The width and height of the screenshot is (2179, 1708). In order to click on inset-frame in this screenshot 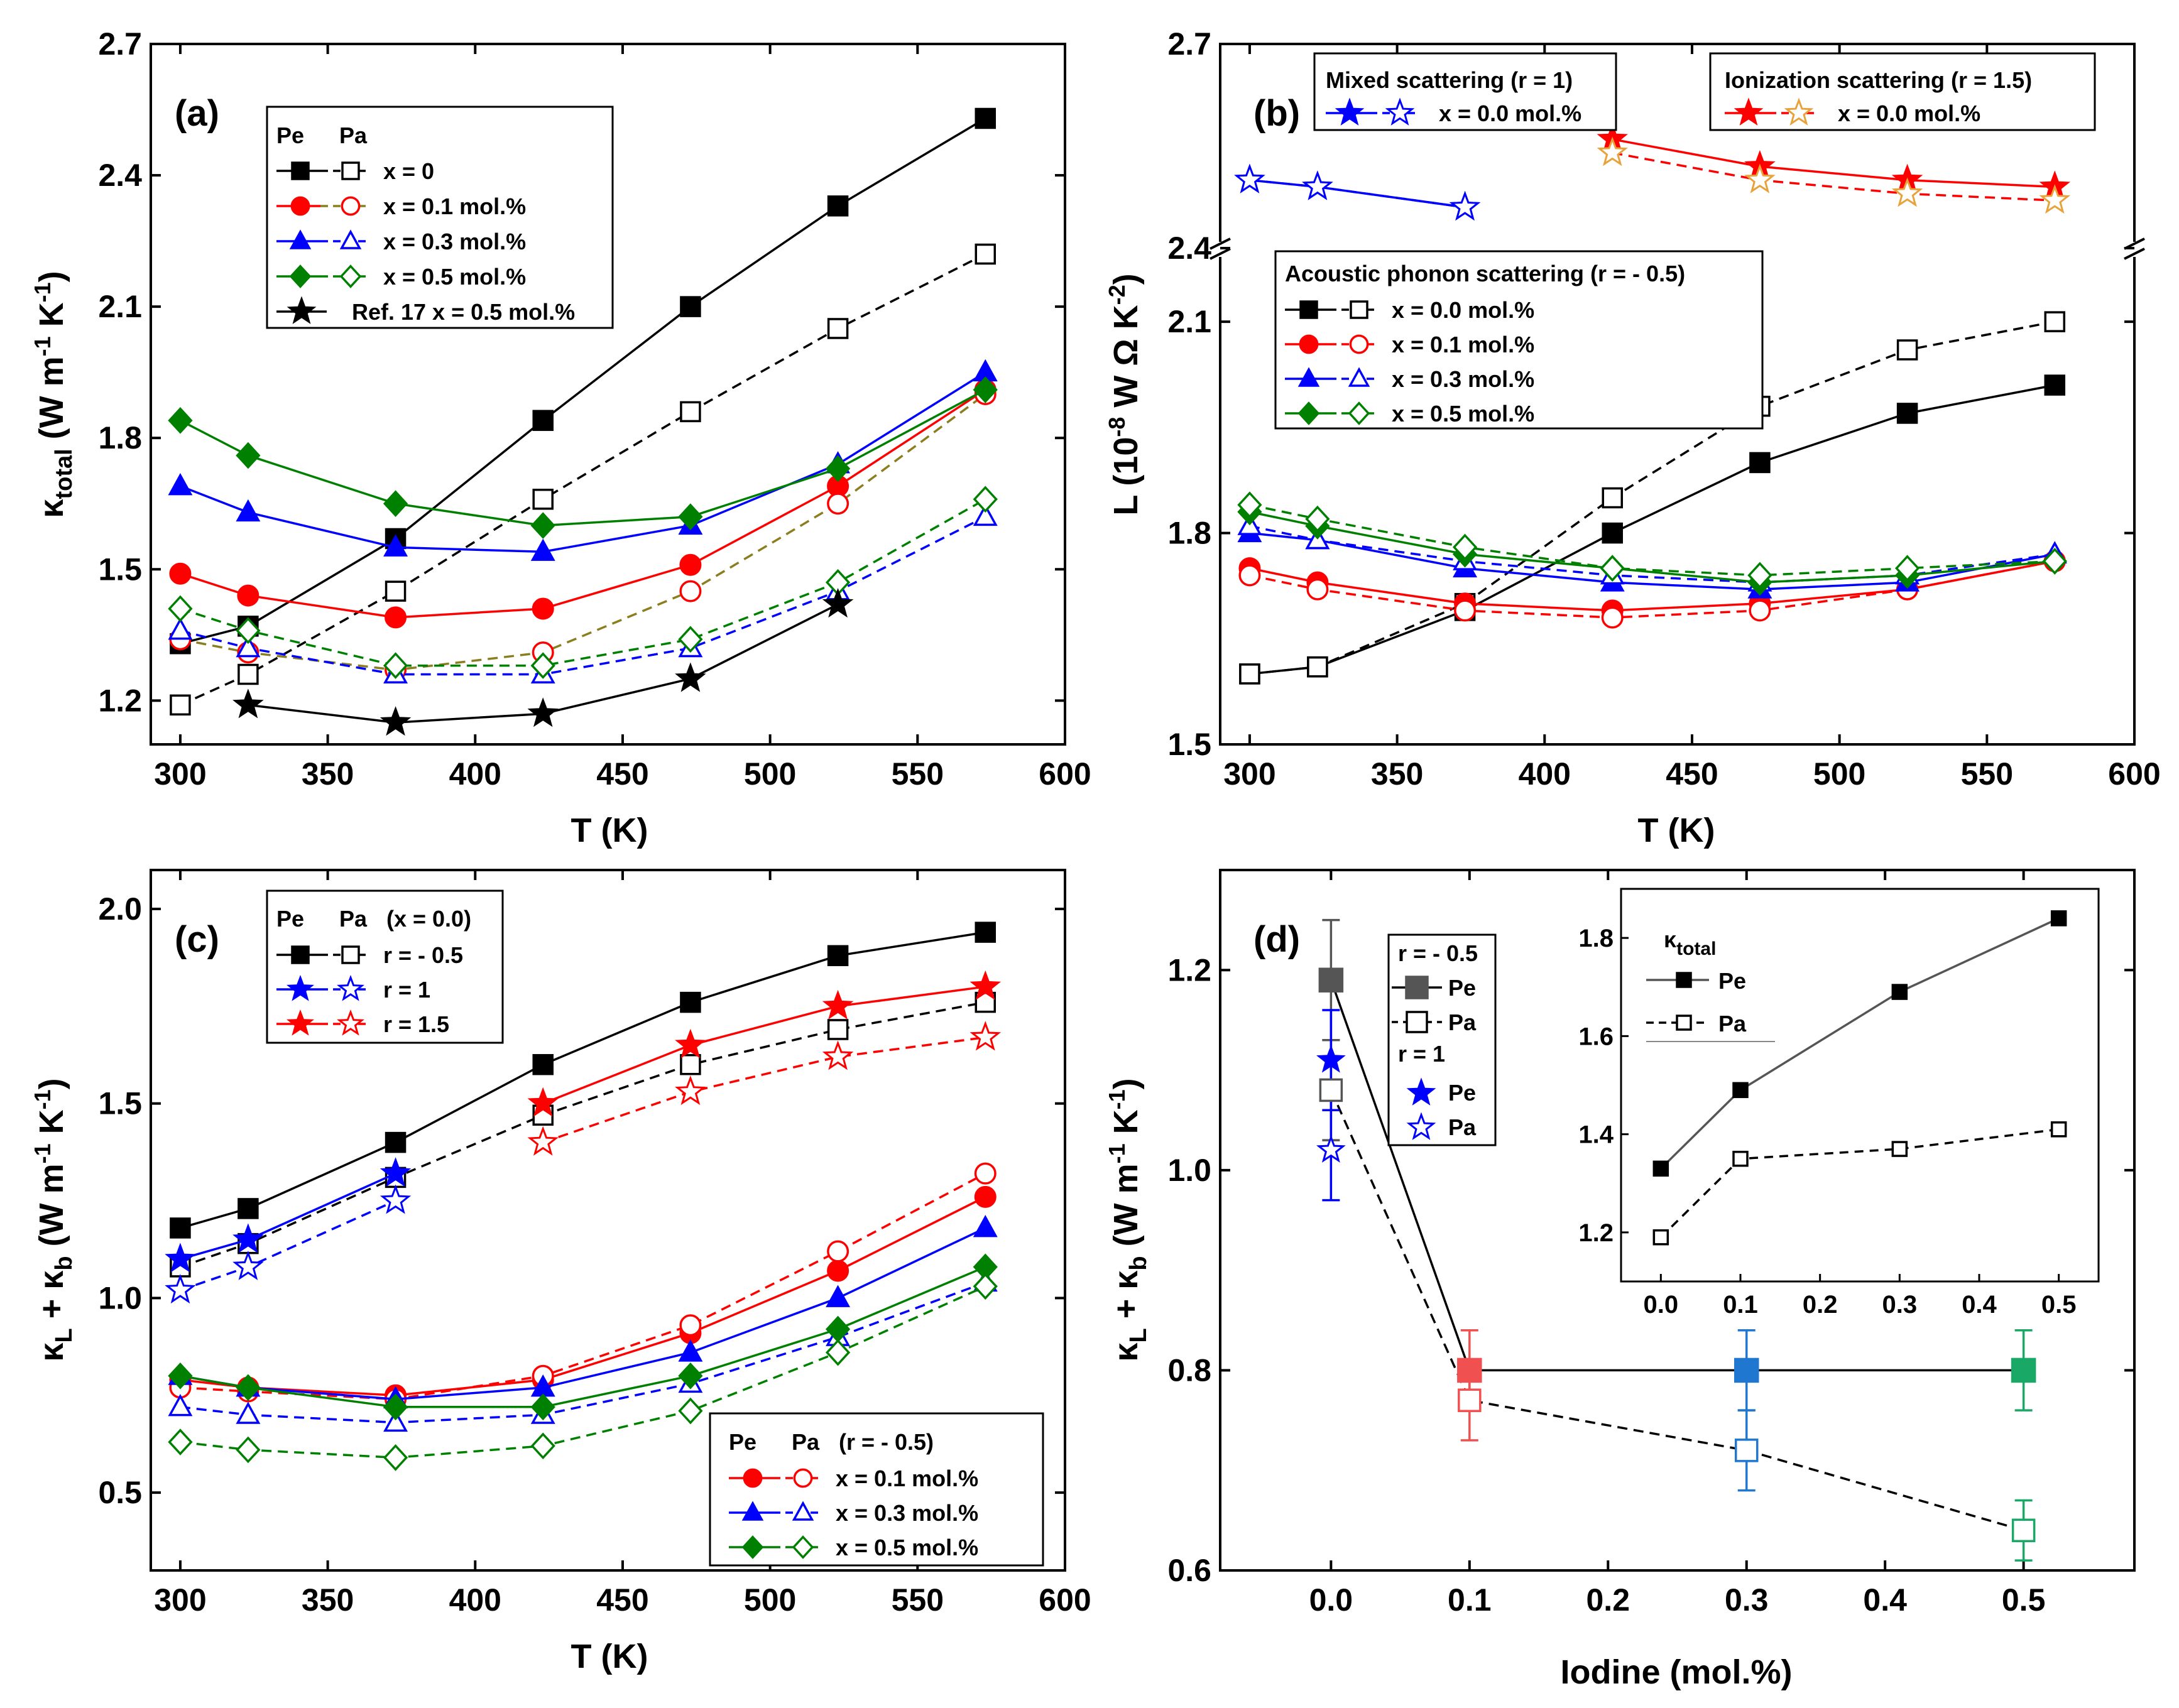, I will do `click(1860, 1085)`.